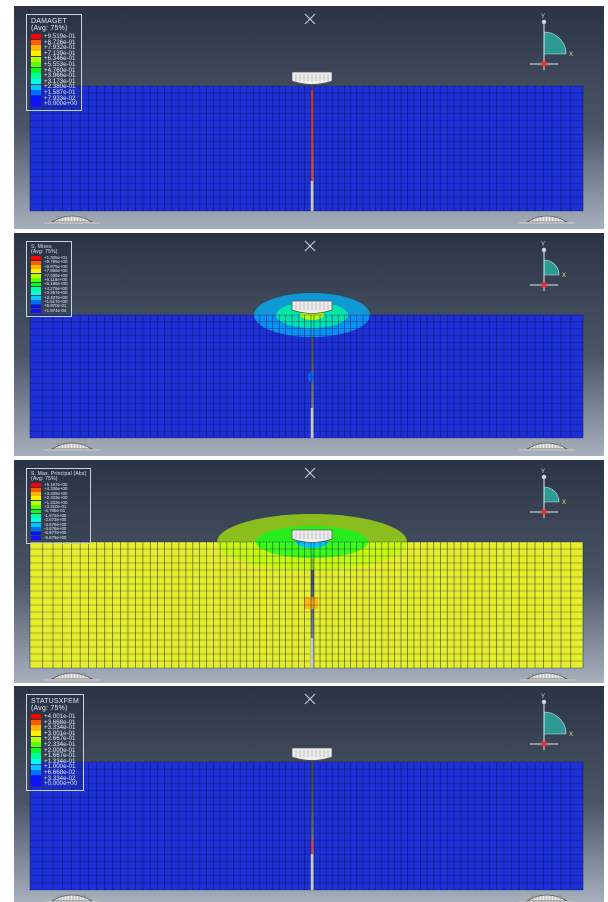 The height and width of the screenshot is (902, 608). I want to click on orientation-triad: YX, so click(551, 722).